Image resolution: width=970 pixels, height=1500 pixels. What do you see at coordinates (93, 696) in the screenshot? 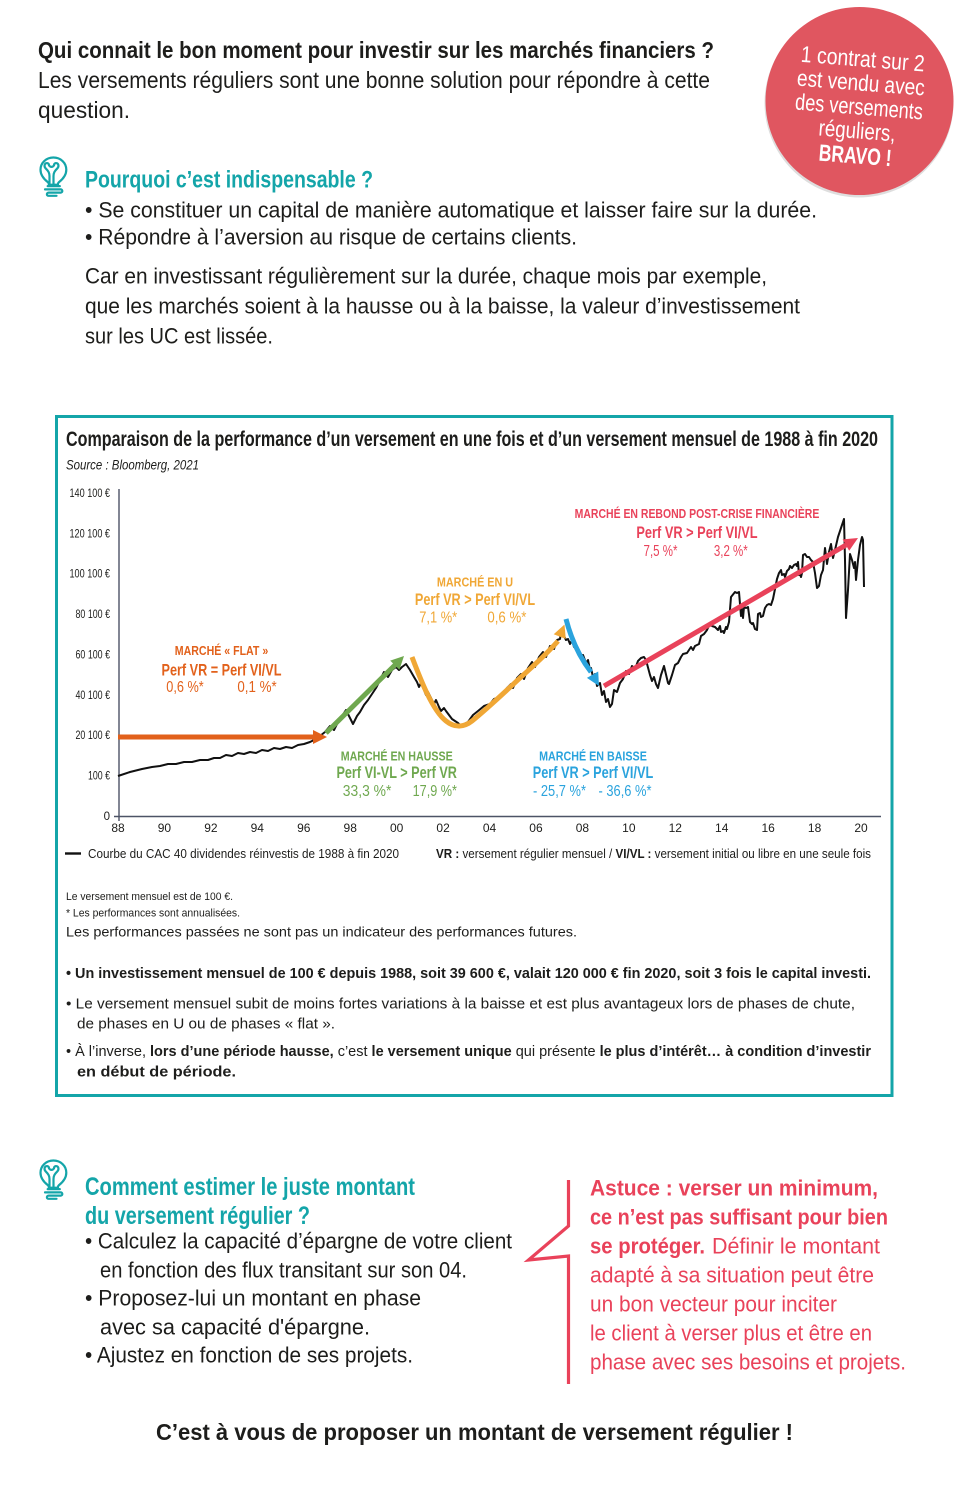
I see `svg-text: 40 100 €` at bounding box center [93, 696].